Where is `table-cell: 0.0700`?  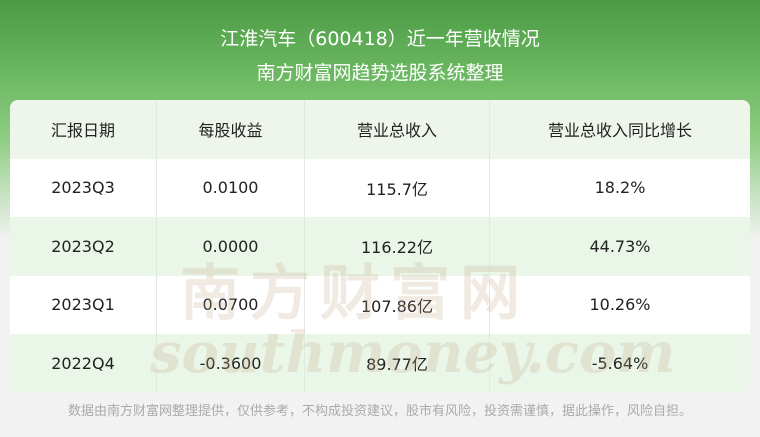
table-cell: 0.0700 is located at coordinates (231, 304).